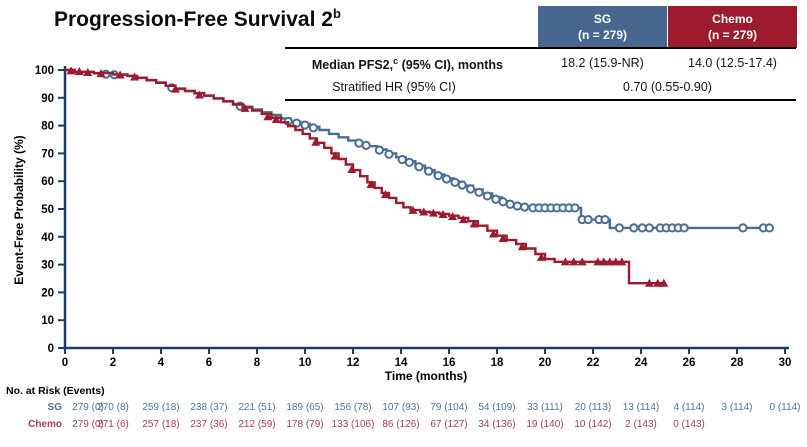 This screenshot has height=447, width=807. I want to click on x-tick-label: 22, so click(593, 363).